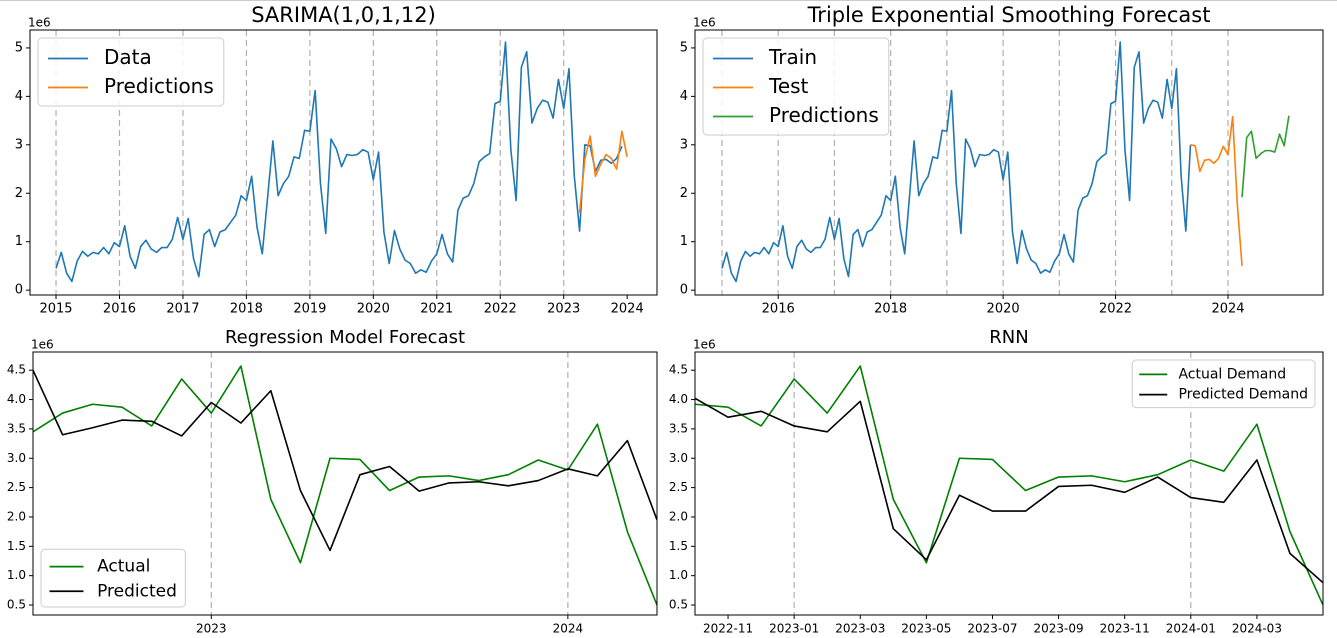 Image resolution: width=1337 pixels, height=638 pixels. What do you see at coordinates (1257, 629) in the screenshot?
I see `x-tick-label: 2024-03` at bounding box center [1257, 629].